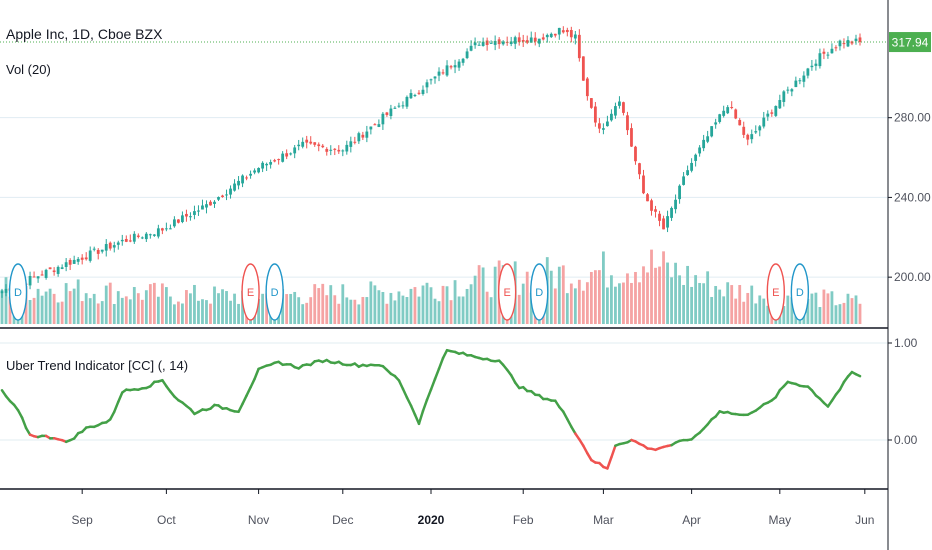  I want to click on indicator-legend: Uber Trend Indicator [CC] (, 14), so click(97, 365).